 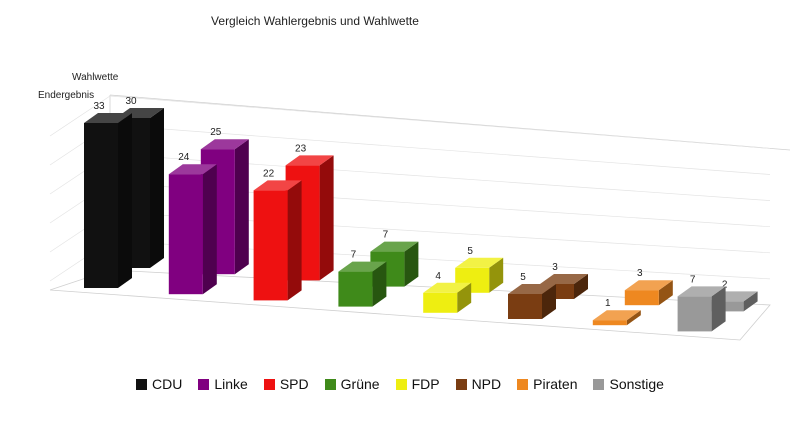 I want to click on data-label-wahlwette-5: 3, so click(x=555, y=267).